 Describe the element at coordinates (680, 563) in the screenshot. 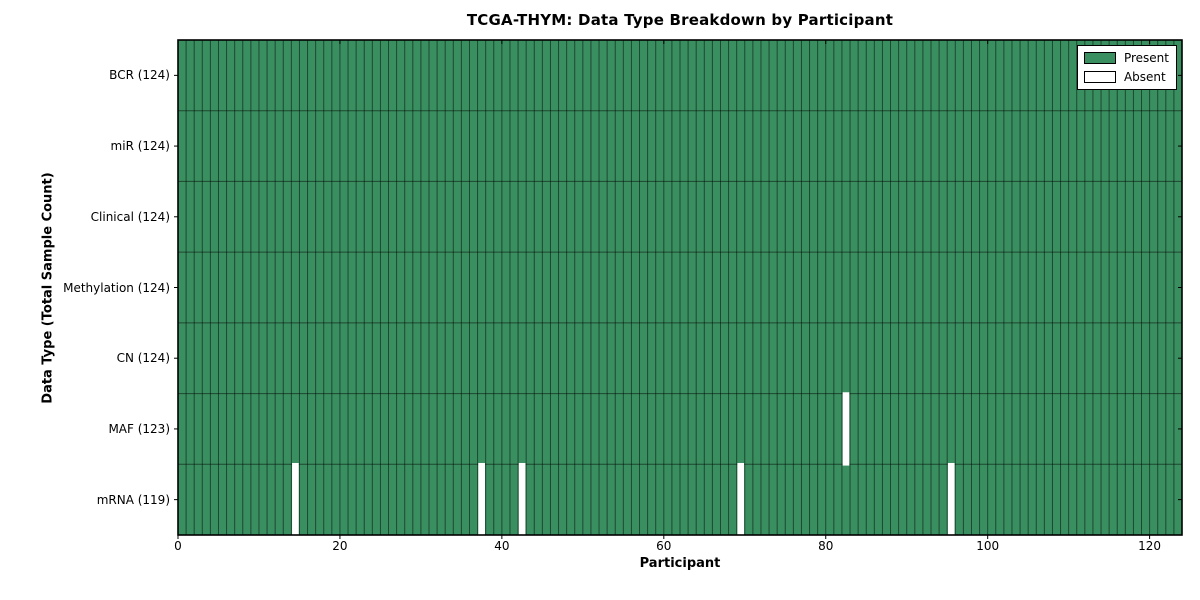

I see `x-axis-label: Participant` at that location.